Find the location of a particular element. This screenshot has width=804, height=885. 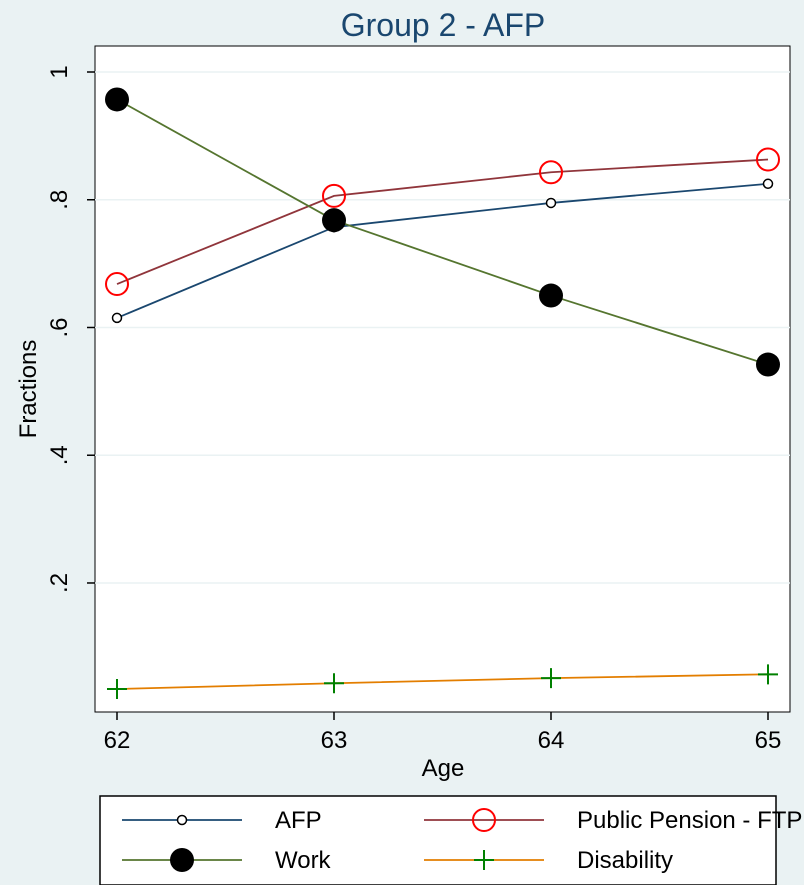

x-axis-label: Age is located at coordinates (443, 768).